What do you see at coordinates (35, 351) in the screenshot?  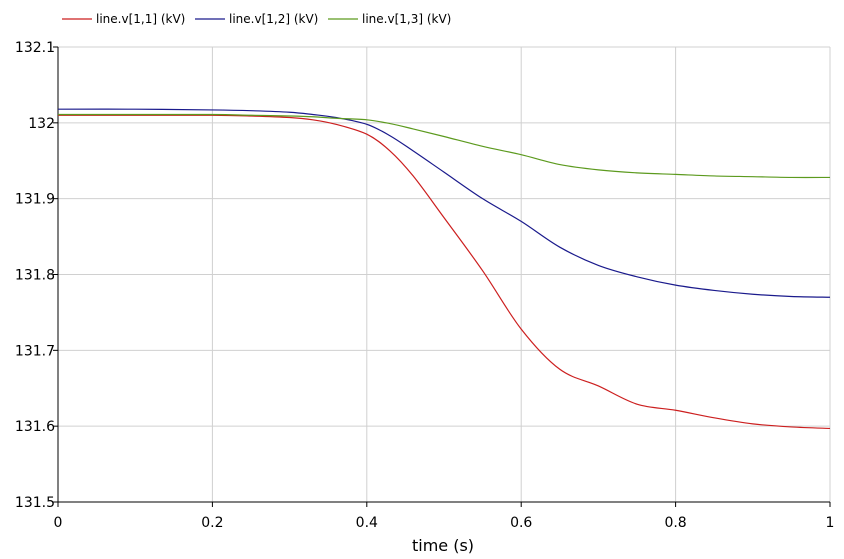 I see `y-tick-label: 131.7` at bounding box center [35, 351].